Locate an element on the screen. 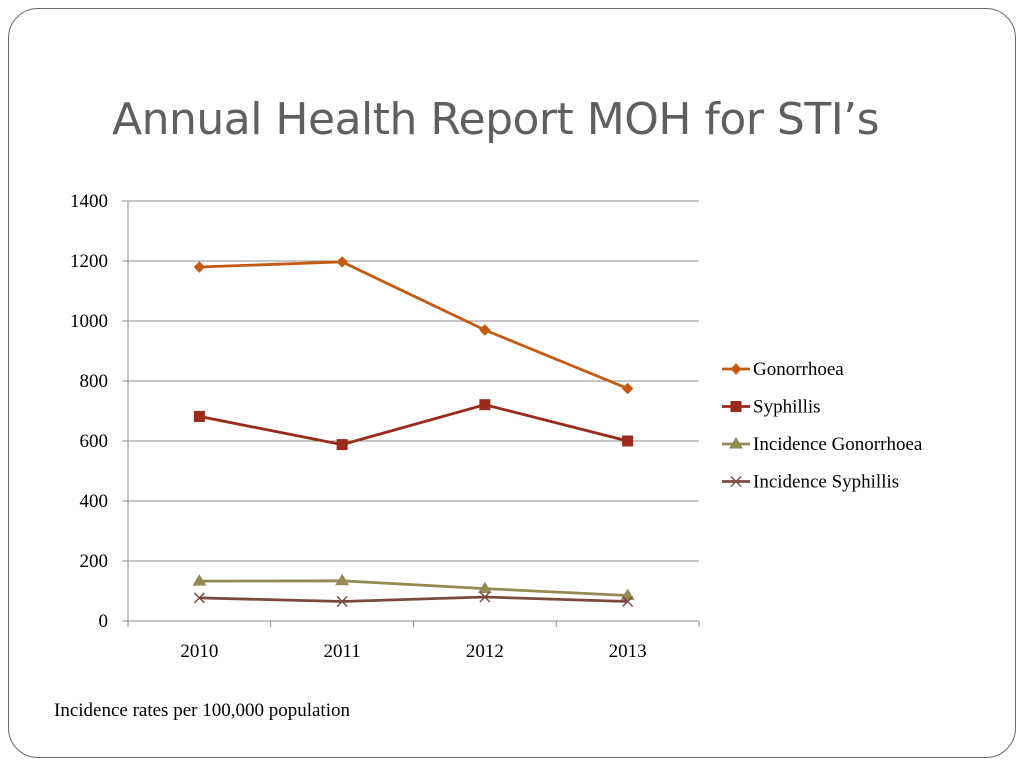 This screenshot has width=1024, height=768. legend-label: Syphillis is located at coordinates (787, 407).